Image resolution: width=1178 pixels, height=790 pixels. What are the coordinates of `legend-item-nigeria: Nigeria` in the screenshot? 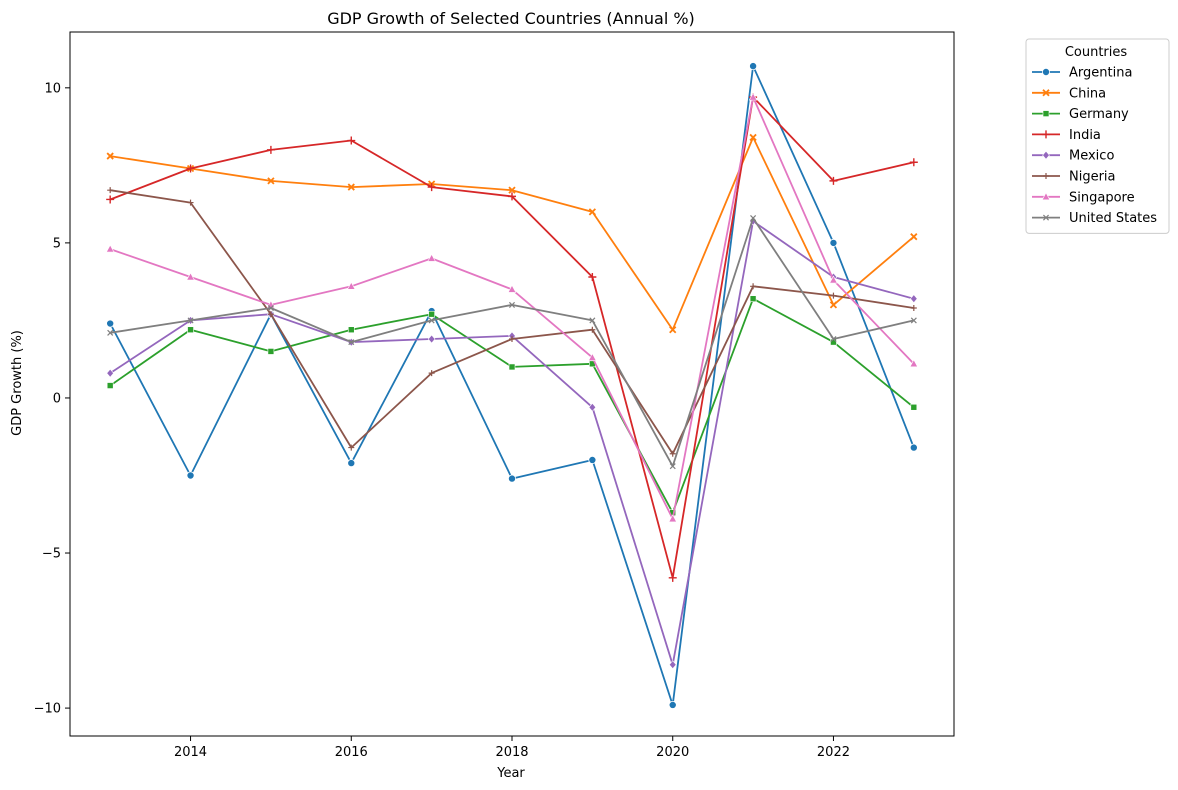 It's located at (1074, 177).